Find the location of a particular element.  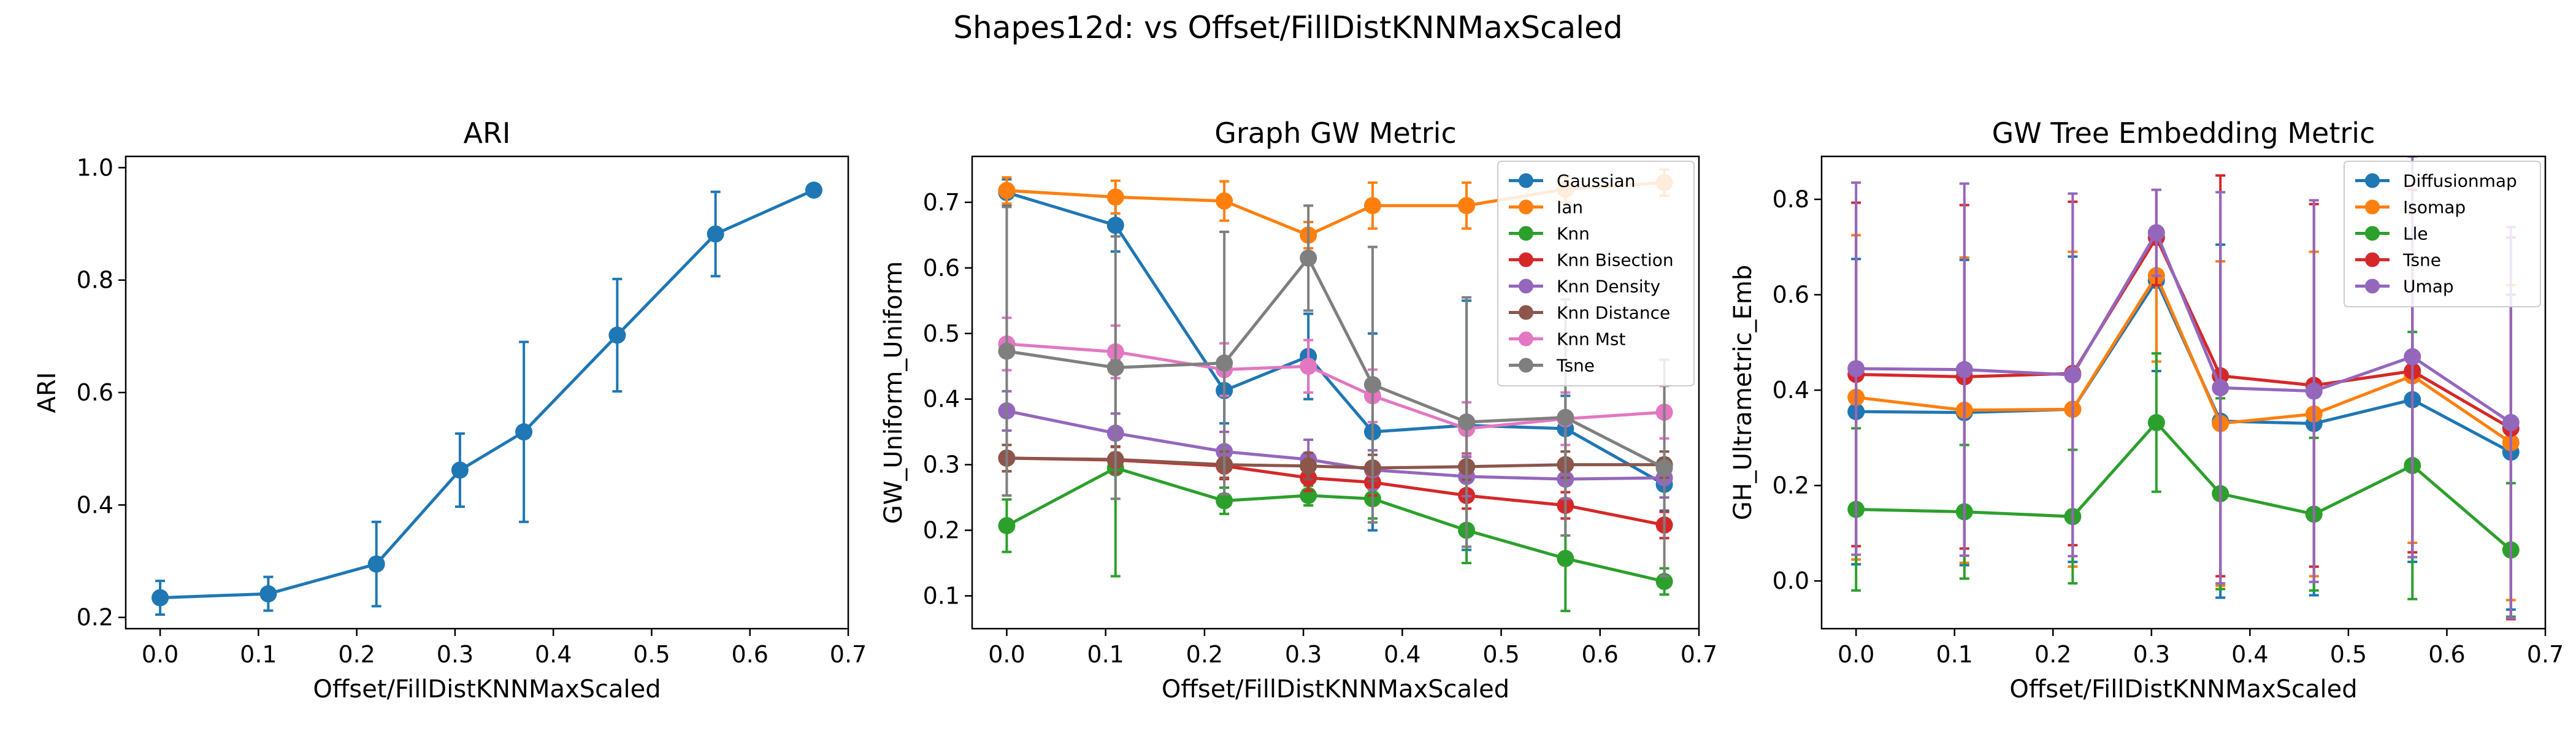

legend: Diffusionmap Isomap Lle Tsne Umap is located at coordinates (2442, 234).